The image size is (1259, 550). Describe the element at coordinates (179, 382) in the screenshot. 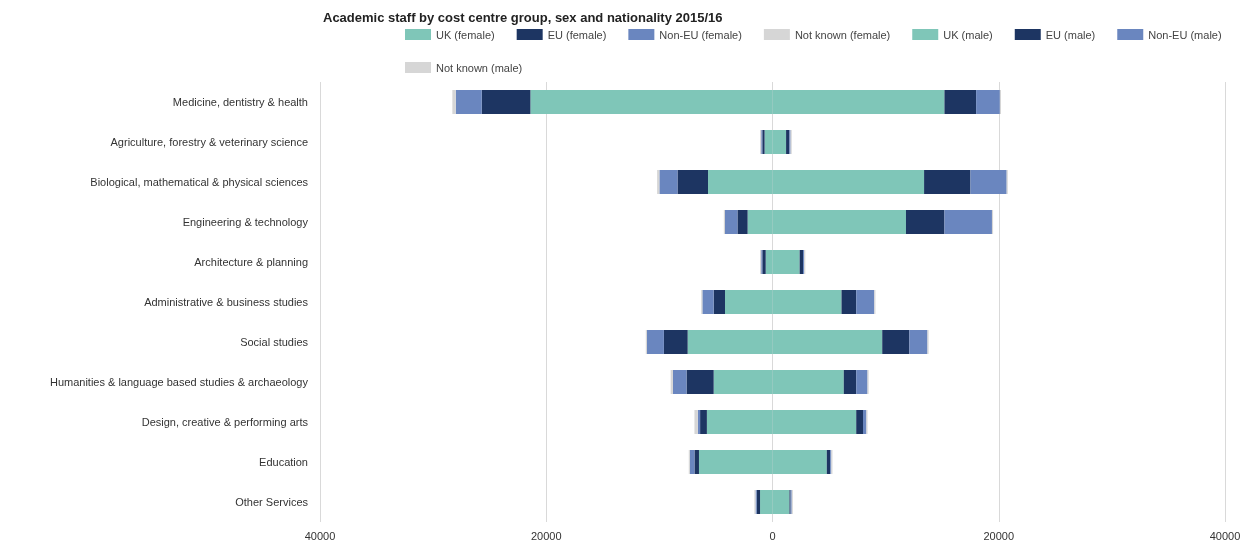

I see `y-tick-label: Humanities & language based studies & archaeology` at that location.